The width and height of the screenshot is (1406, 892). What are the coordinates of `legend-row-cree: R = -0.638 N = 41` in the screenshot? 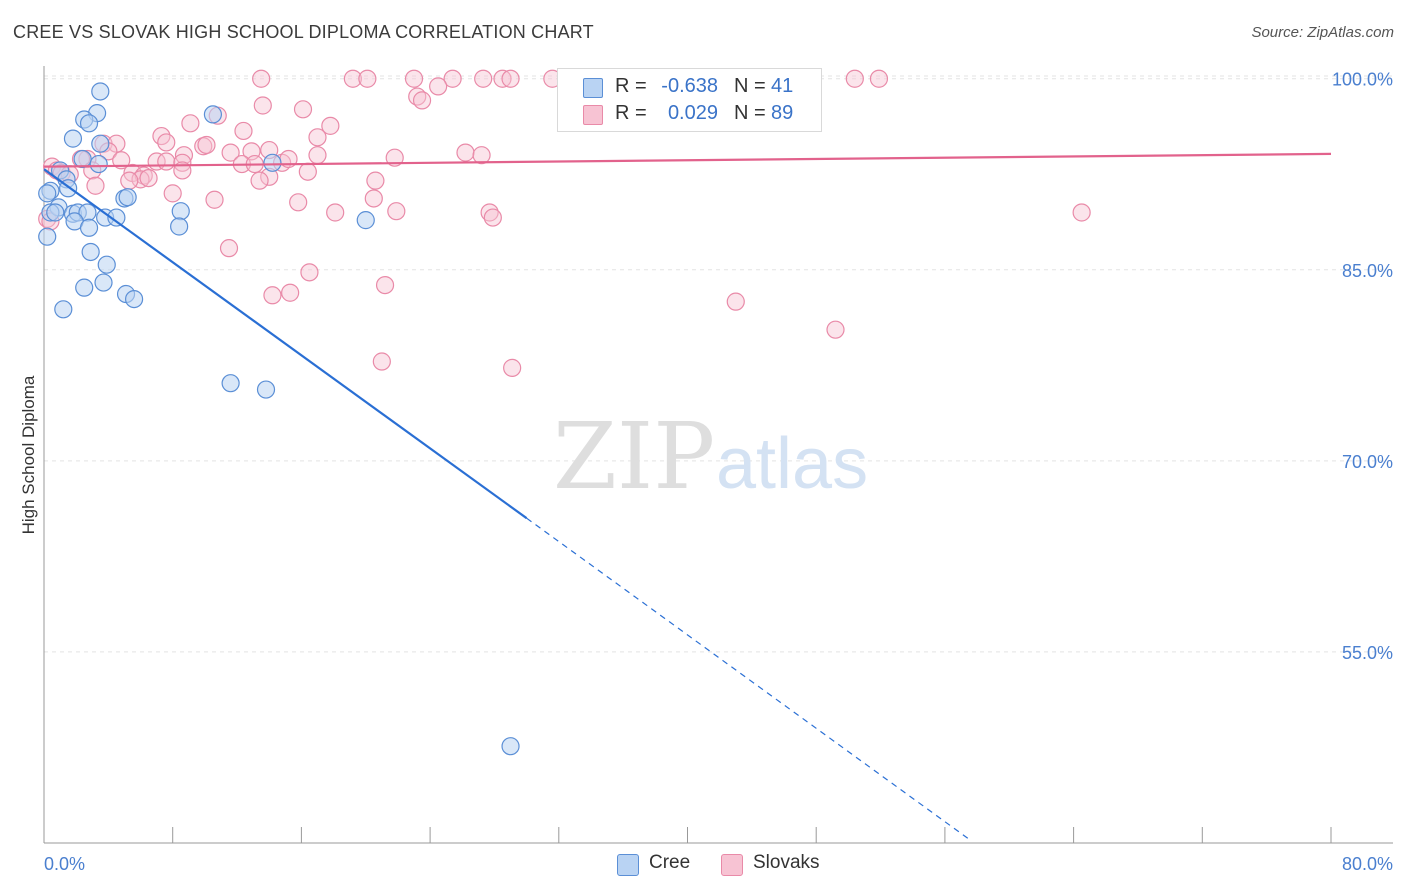 It's located at (689, 87).